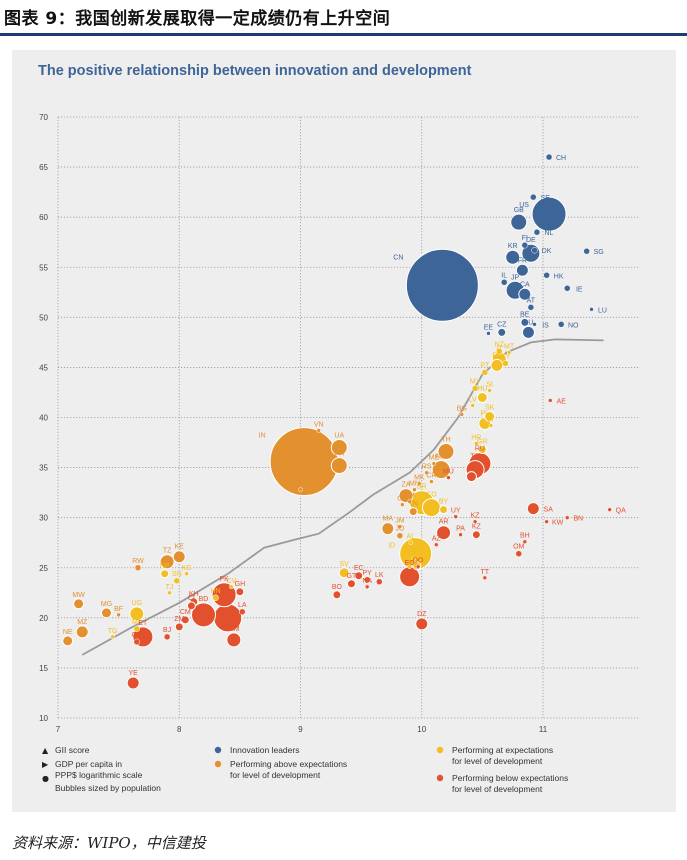  I want to click on bubble-label: IN, so click(262, 436).